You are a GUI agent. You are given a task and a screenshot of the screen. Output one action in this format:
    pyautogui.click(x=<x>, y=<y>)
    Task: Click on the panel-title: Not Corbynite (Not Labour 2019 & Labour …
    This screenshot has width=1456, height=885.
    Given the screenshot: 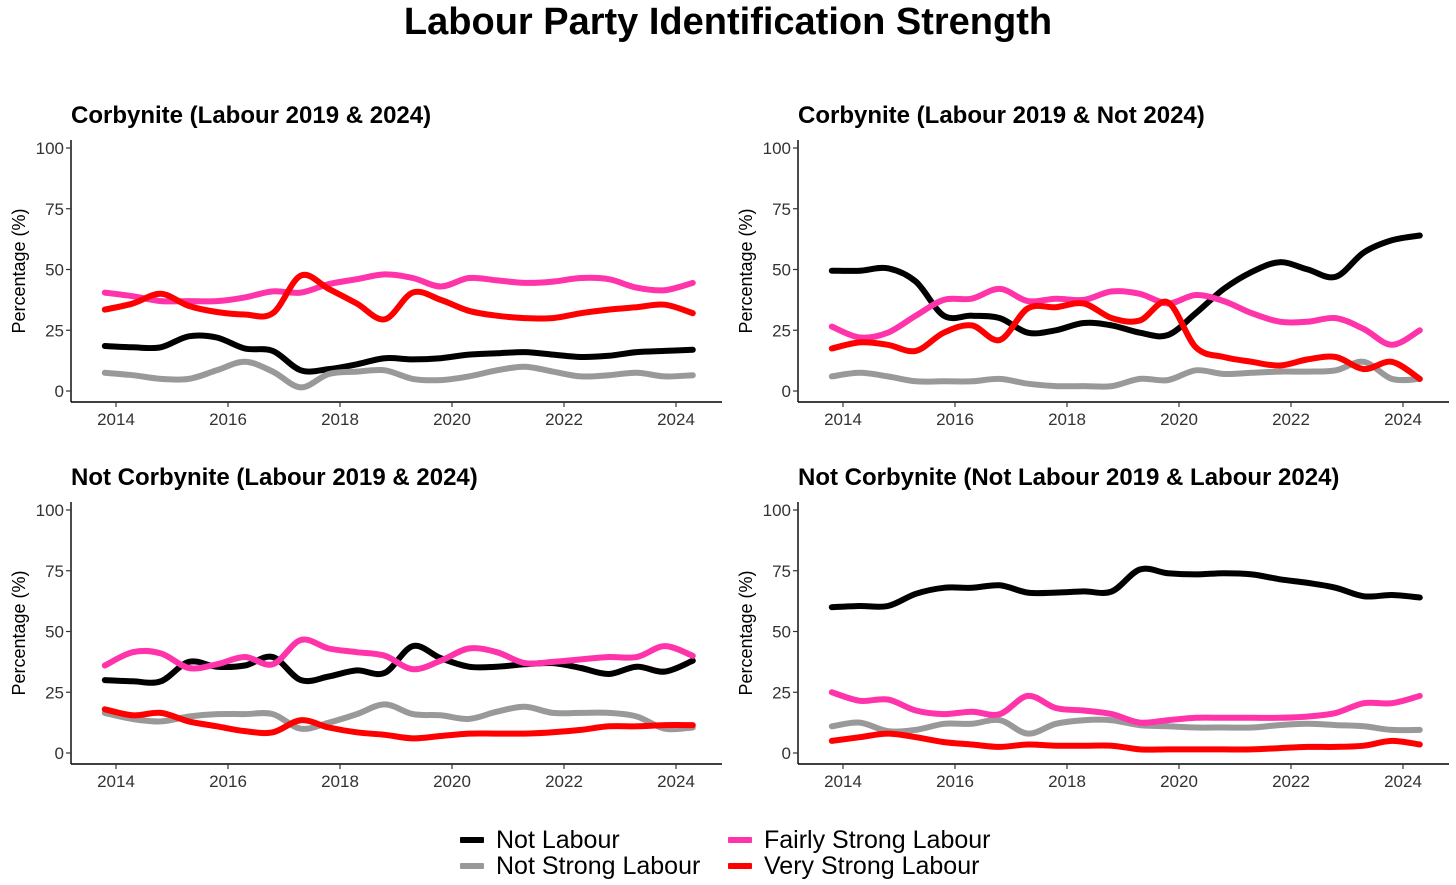 What is the action you would take?
    pyautogui.click(x=1068, y=477)
    